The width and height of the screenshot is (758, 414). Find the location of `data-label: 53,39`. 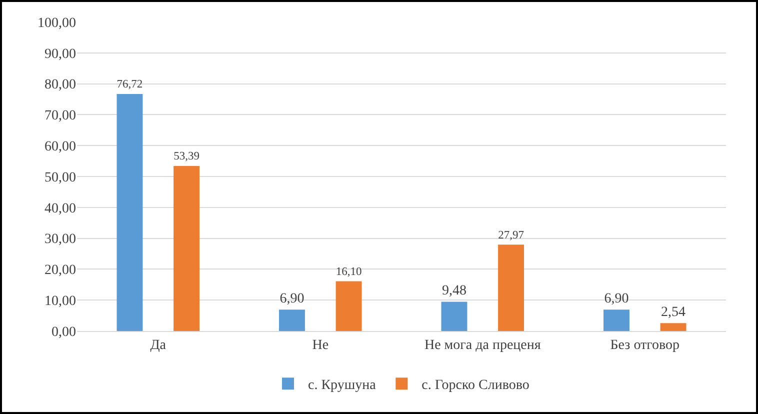

data-label: 53,39 is located at coordinates (187, 156).